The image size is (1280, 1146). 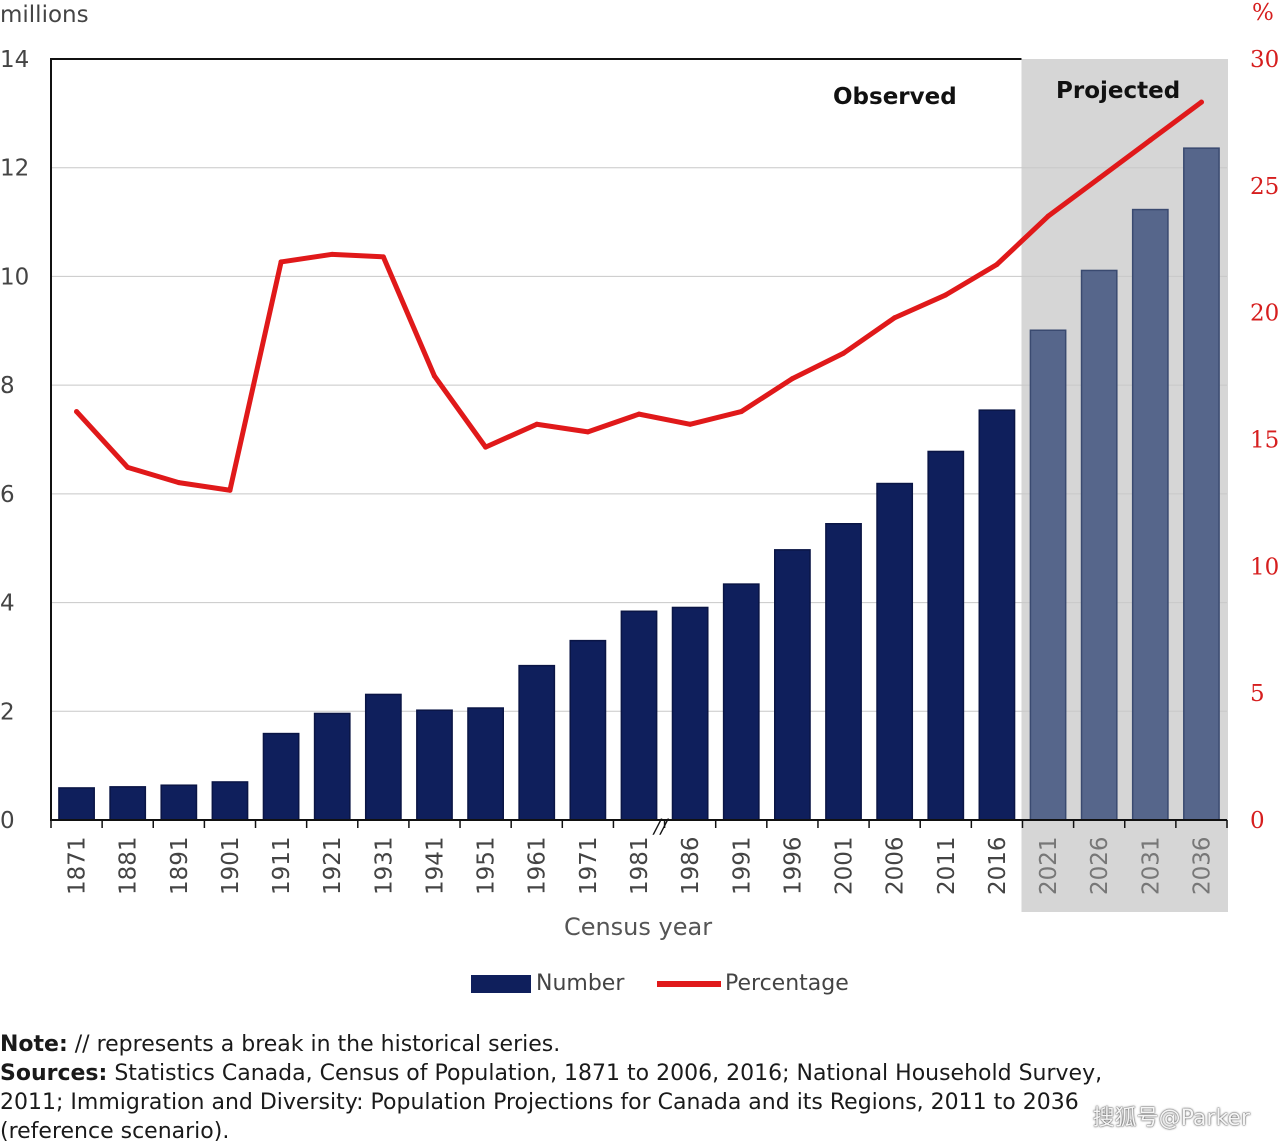 What do you see at coordinates (180, 865) in the screenshot?
I see `x-tick-label: 1891` at bounding box center [180, 865].